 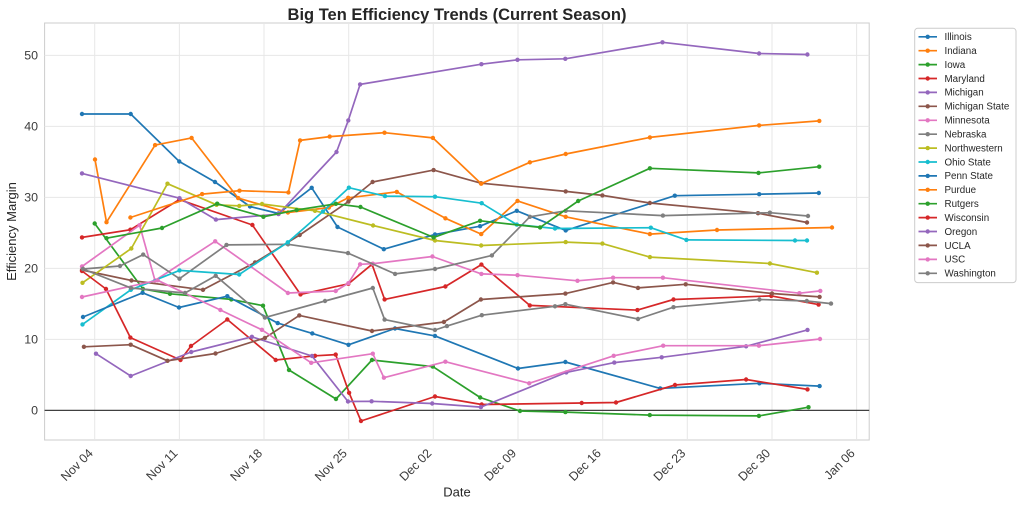 I want to click on svg-text: Date, so click(x=456, y=491).